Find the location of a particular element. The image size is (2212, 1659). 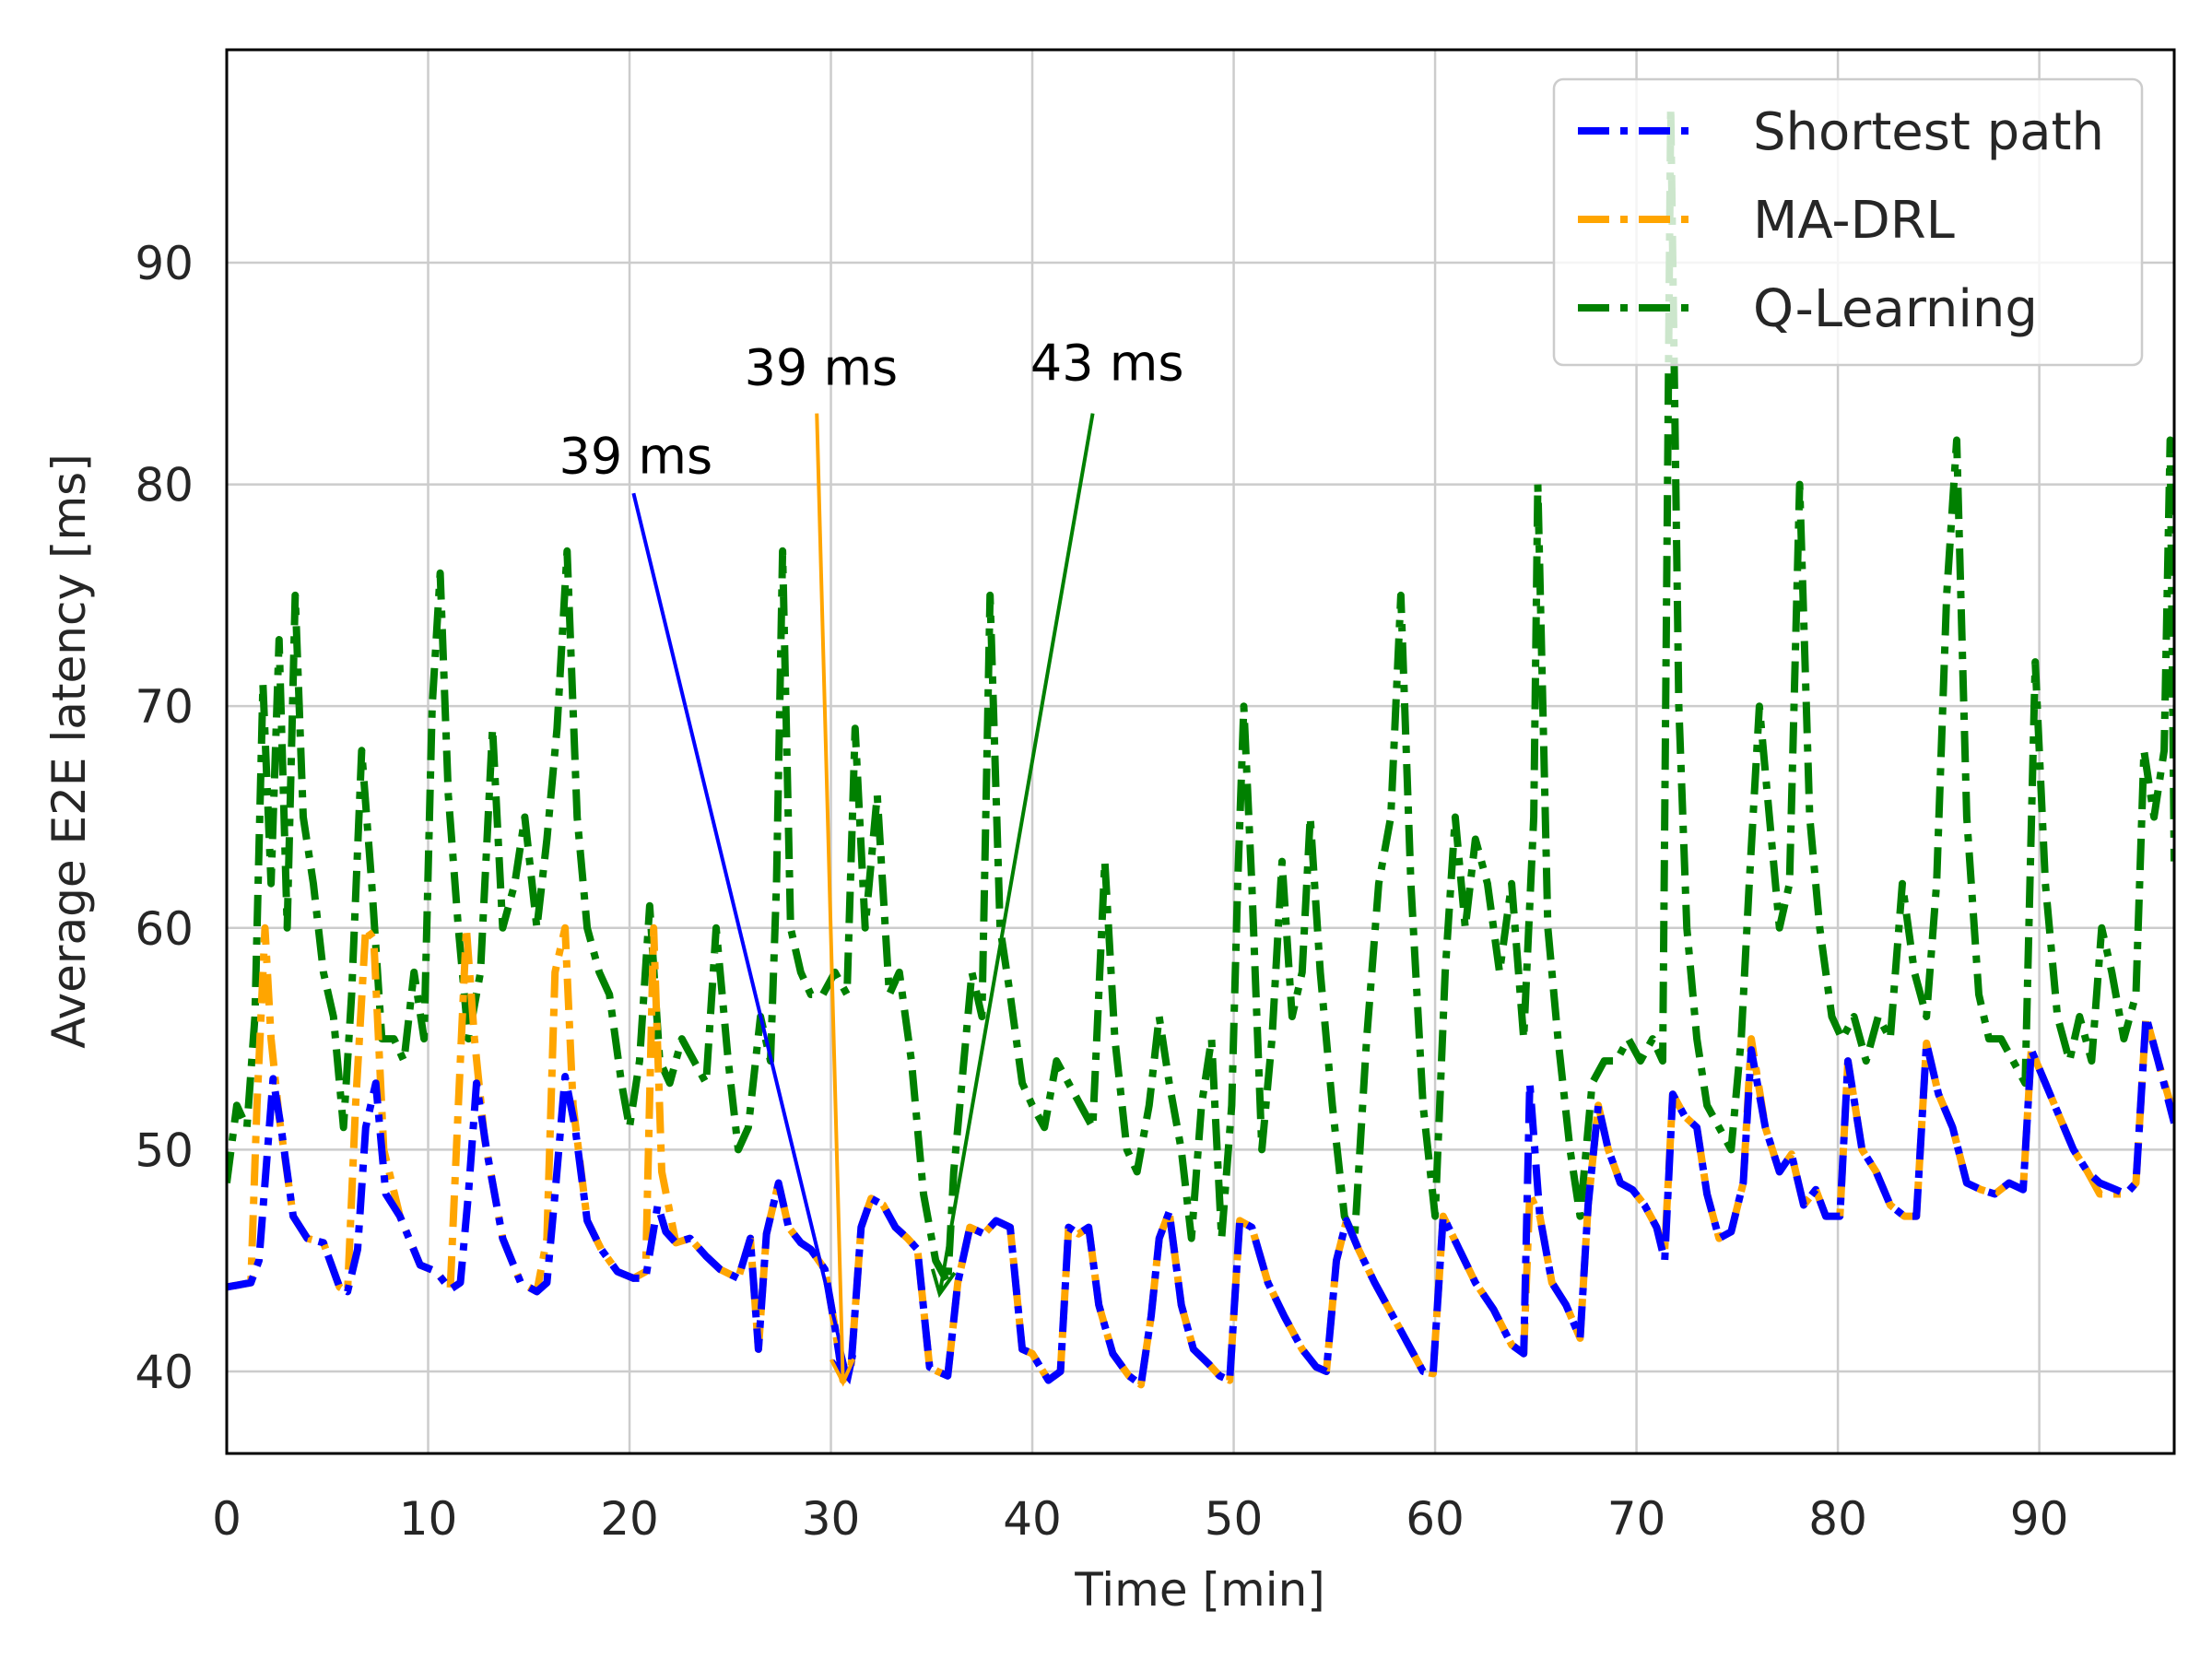

x-tick-label: 10 is located at coordinates (428, 1519).